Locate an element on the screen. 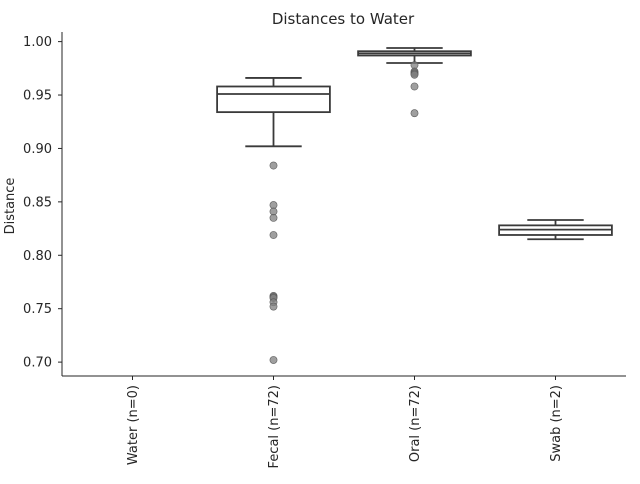  x-tick-label: Fecal (n=72) is located at coordinates (274, 426).